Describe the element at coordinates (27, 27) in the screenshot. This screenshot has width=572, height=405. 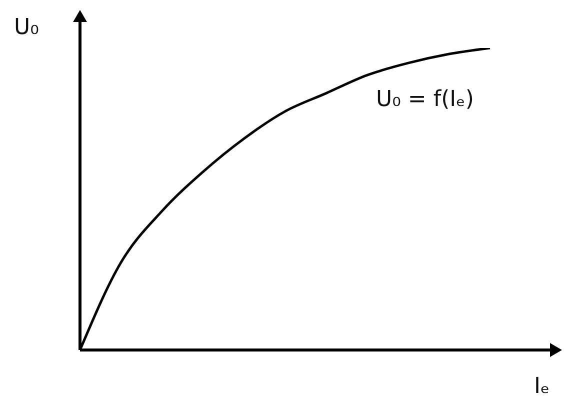
I see `y-axis-title: U₀` at that location.